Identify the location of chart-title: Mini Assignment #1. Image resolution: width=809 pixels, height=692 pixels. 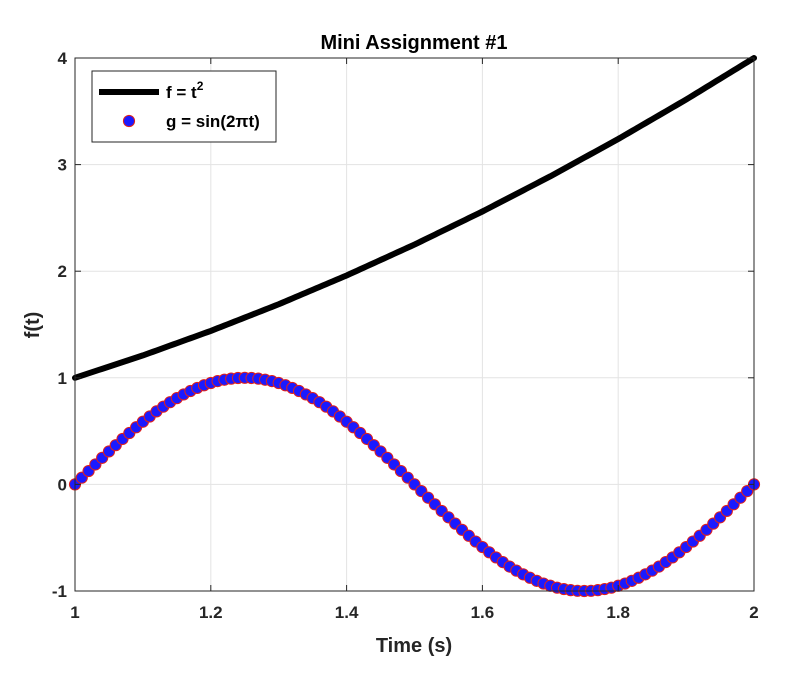
(413, 43).